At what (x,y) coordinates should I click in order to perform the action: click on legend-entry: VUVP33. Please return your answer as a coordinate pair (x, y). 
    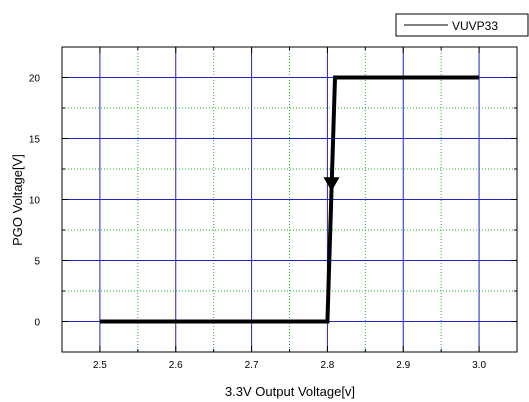
    Looking at the image, I should click on (475, 26).